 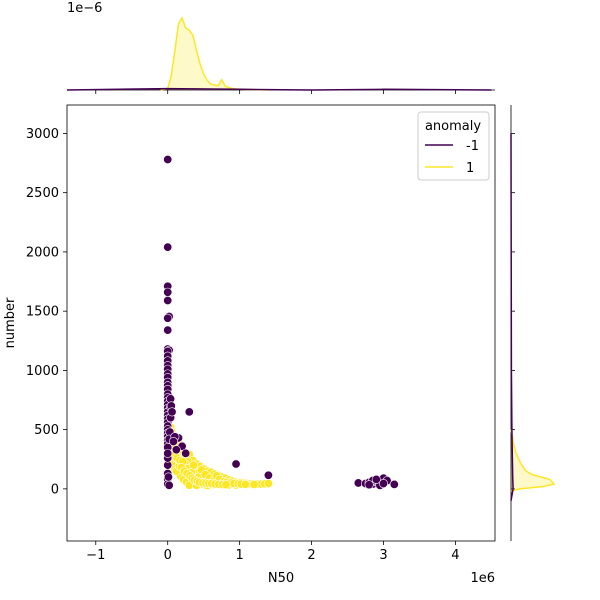 What do you see at coordinates (42, 312) in the screenshot?
I see `y-tick-label: 1500` at bounding box center [42, 312].